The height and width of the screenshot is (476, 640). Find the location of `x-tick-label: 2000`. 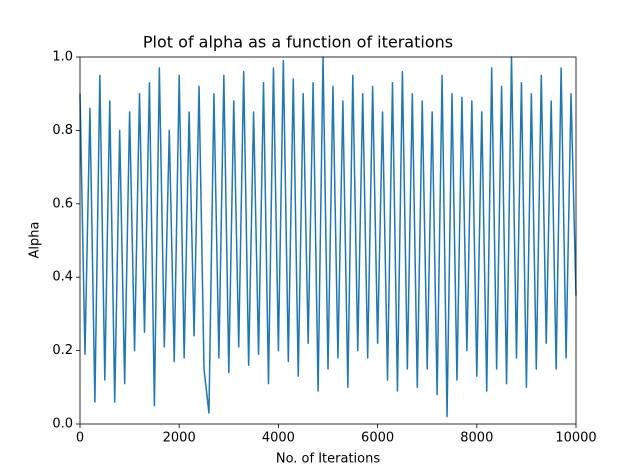

x-tick-label: 2000 is located at coordinates (179, 438).